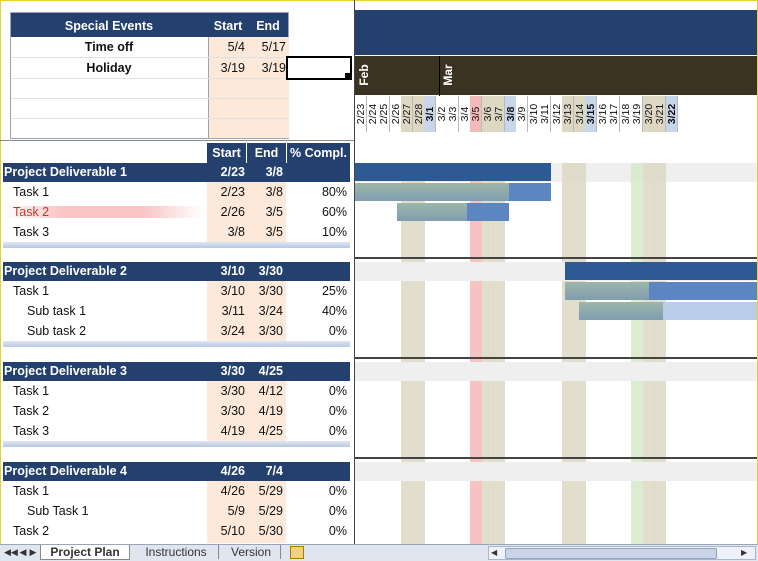 Image resolution: width=758 pixels, height=561 pixels. What do you see at coordinates (176, 391) in the screenshot?
I see `task-row: Task 1 3/30 4/12 0%` at bounding box center [176, 391].